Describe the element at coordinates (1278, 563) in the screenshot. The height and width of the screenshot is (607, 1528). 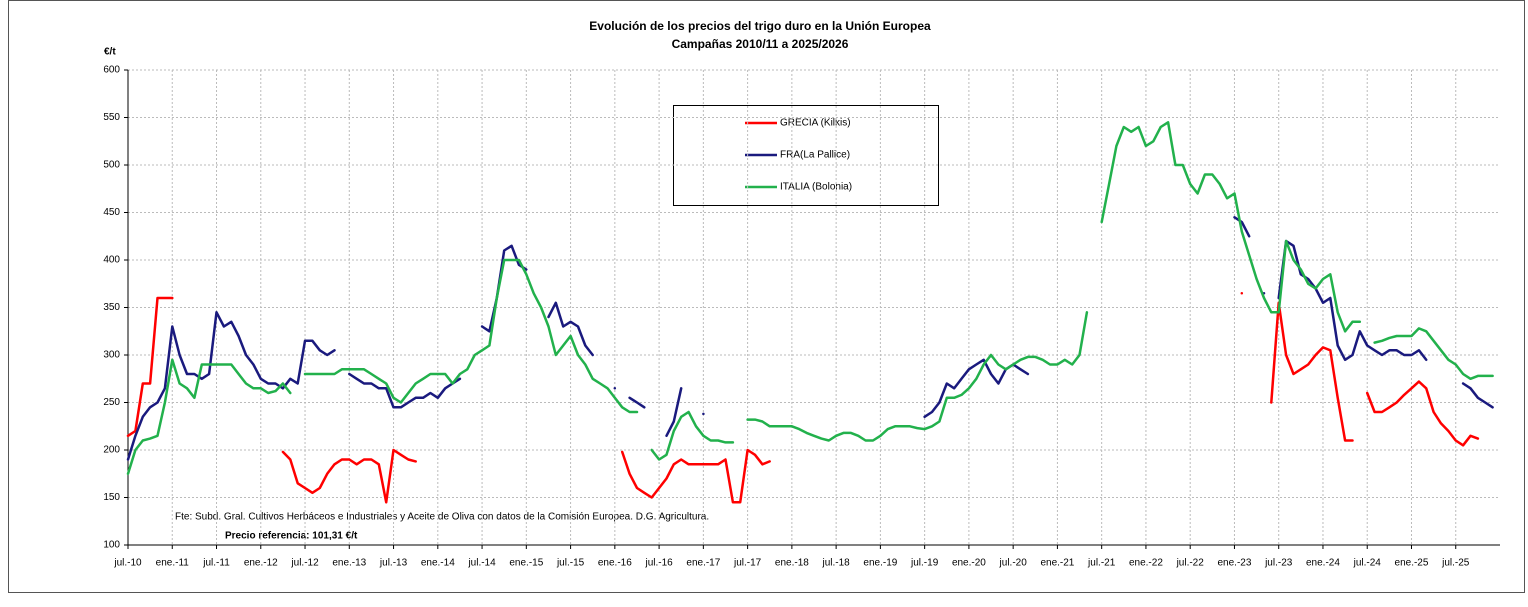
I see `x-tick-label: jul.-23` at that location.